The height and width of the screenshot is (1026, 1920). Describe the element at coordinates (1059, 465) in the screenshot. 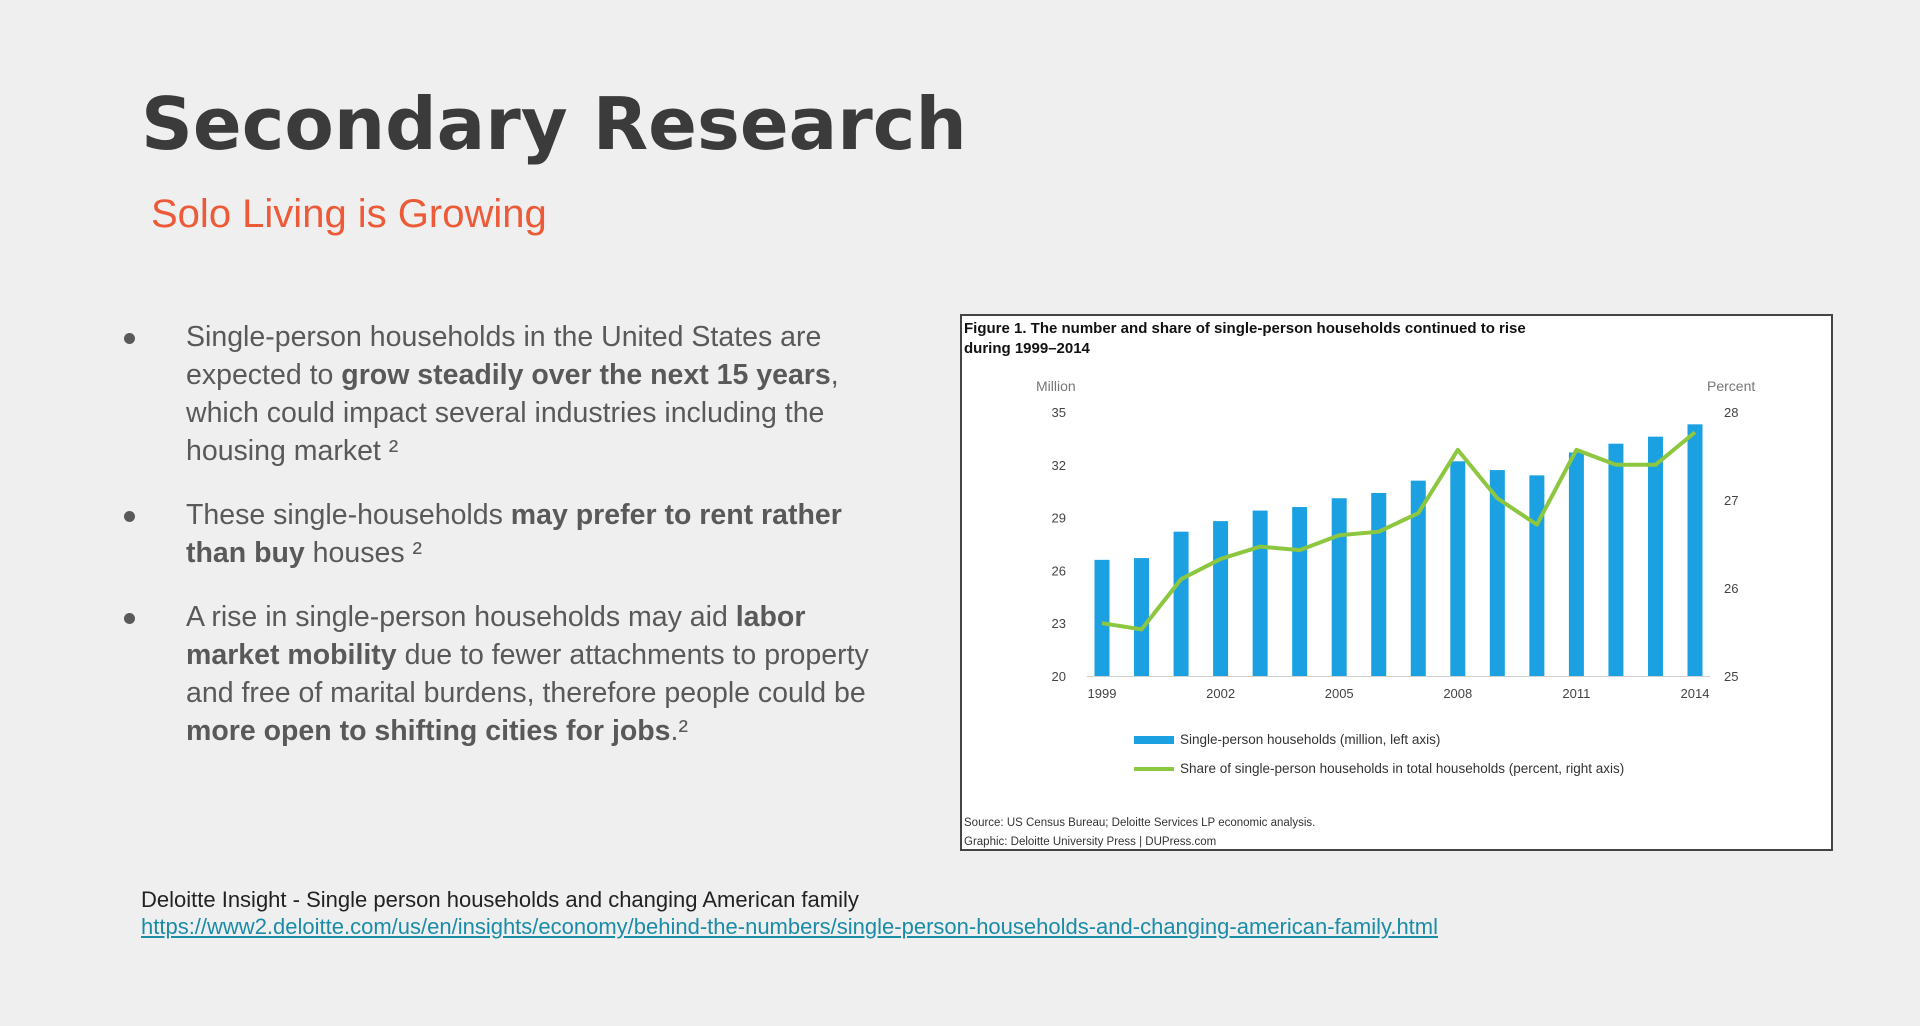

I see `y-tick-label-left: 32` at that location.